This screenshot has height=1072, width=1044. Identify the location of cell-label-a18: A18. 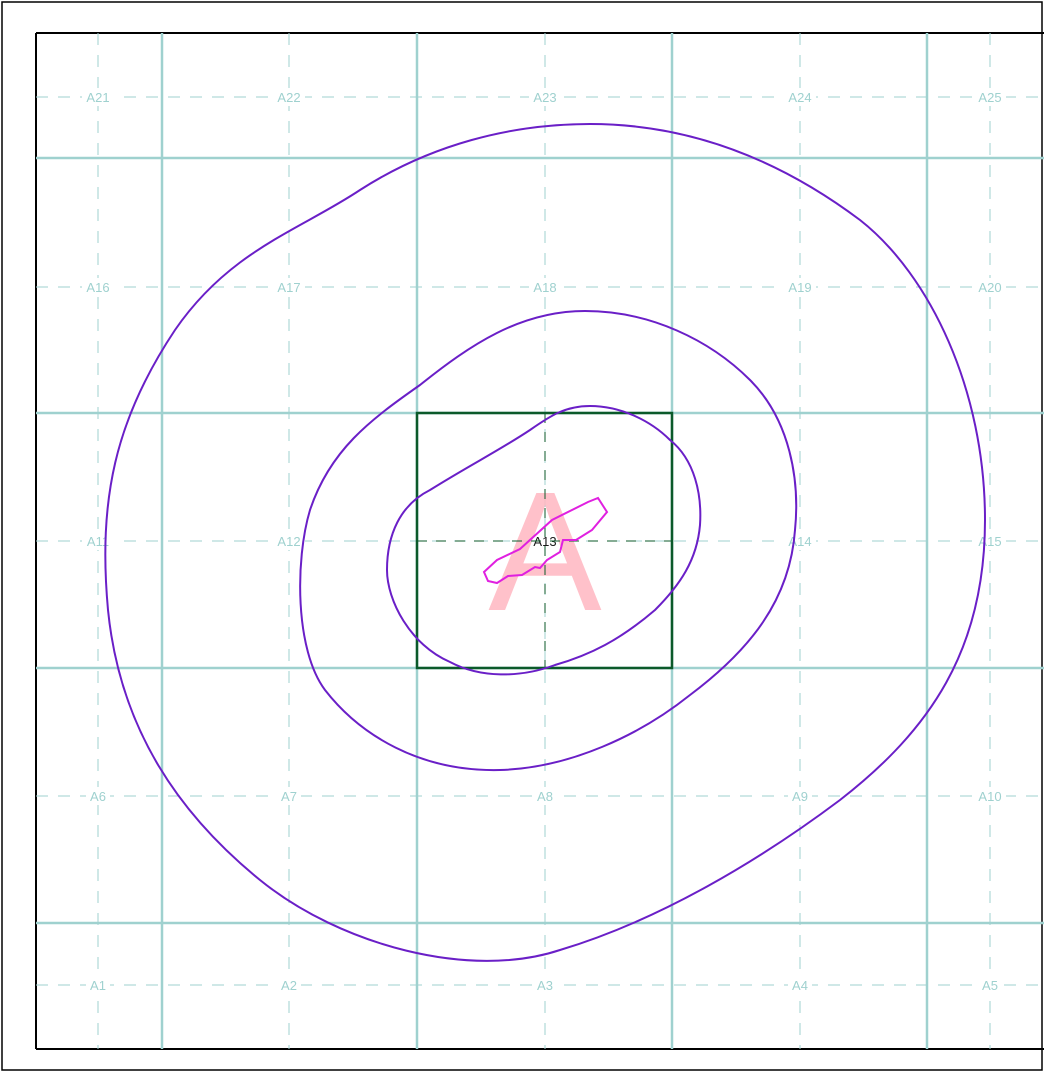
(544, 287).